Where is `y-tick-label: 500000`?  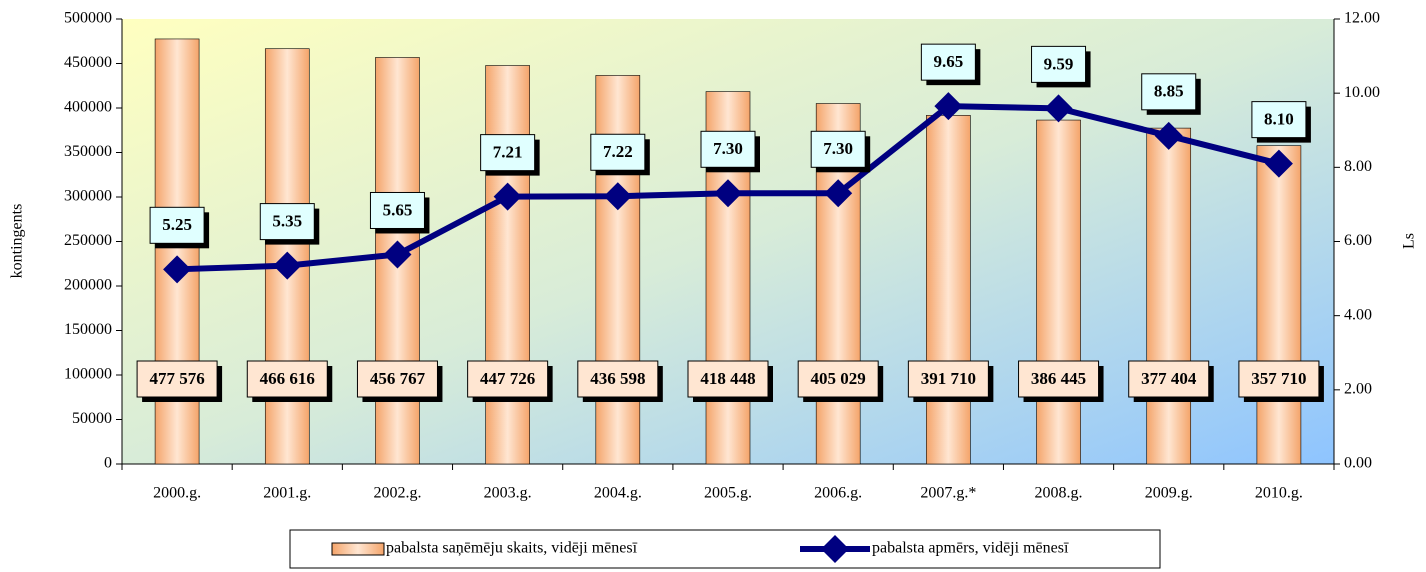 y-tick-label: 500000 is located at coordinates (88, 18).